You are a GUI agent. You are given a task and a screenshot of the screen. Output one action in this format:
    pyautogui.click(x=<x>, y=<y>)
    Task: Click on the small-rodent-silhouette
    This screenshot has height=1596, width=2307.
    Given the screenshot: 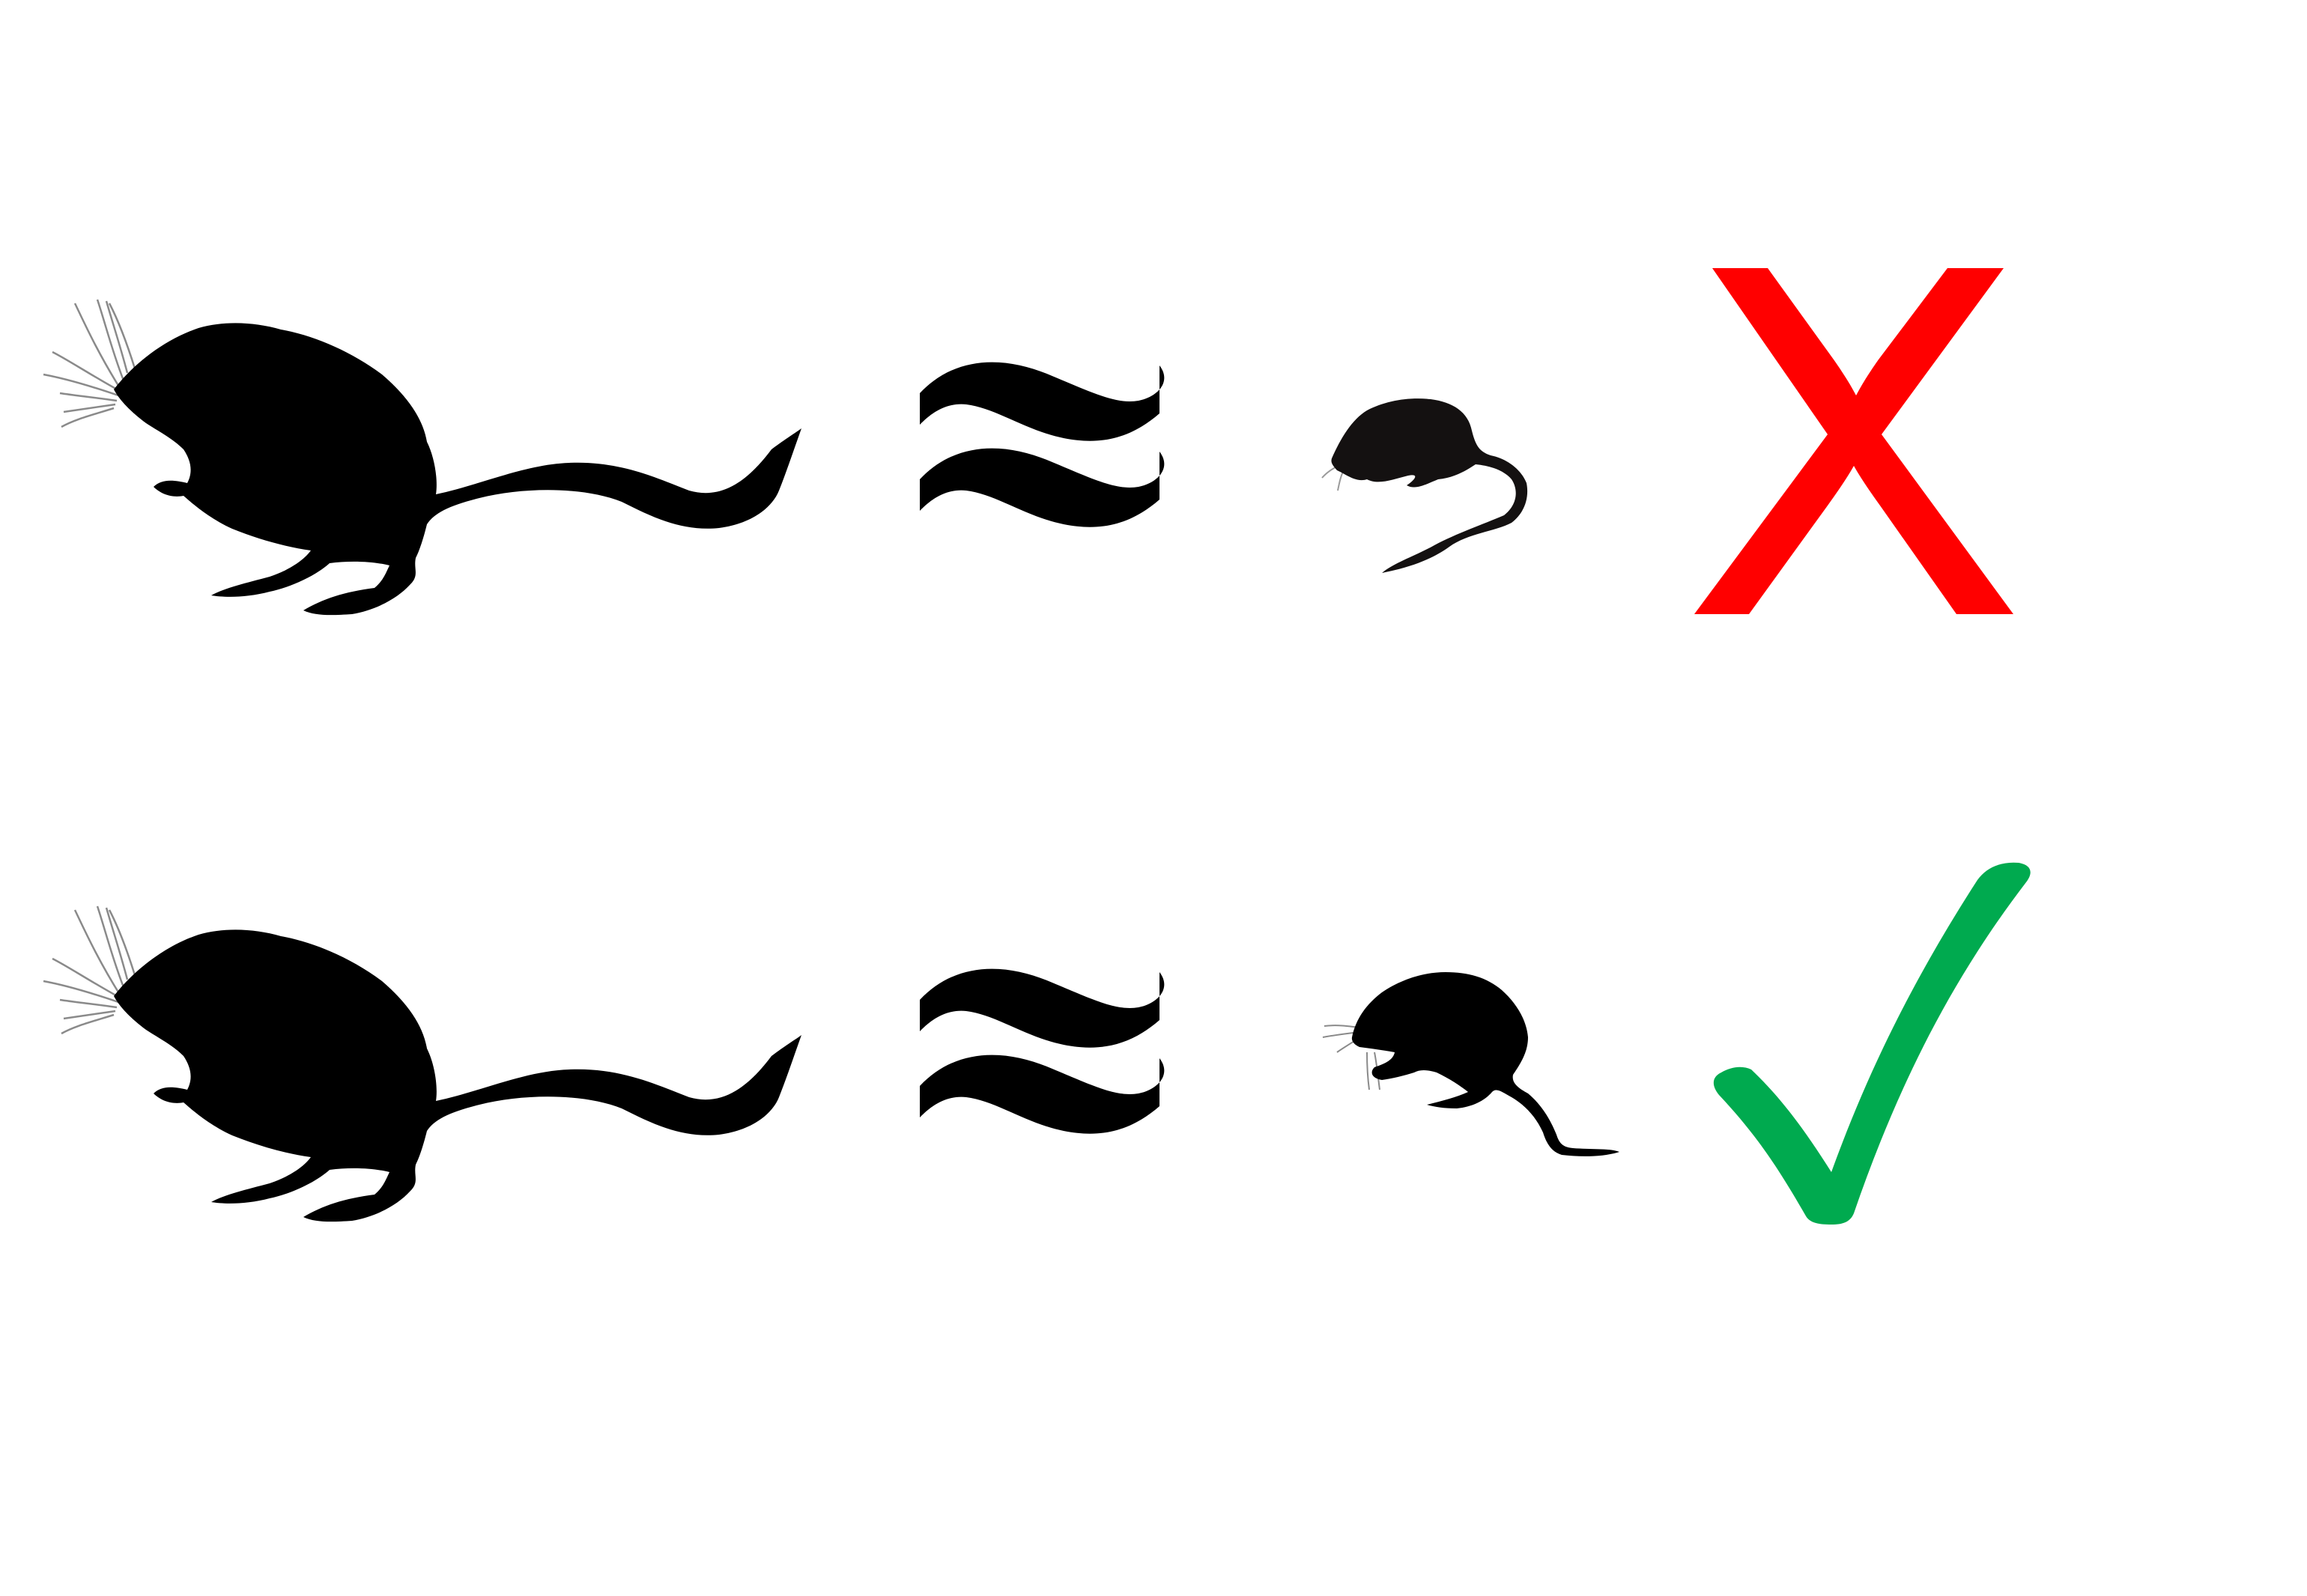 What is the action you would take?
    pyautogui.click(x=1424, y=486)
    